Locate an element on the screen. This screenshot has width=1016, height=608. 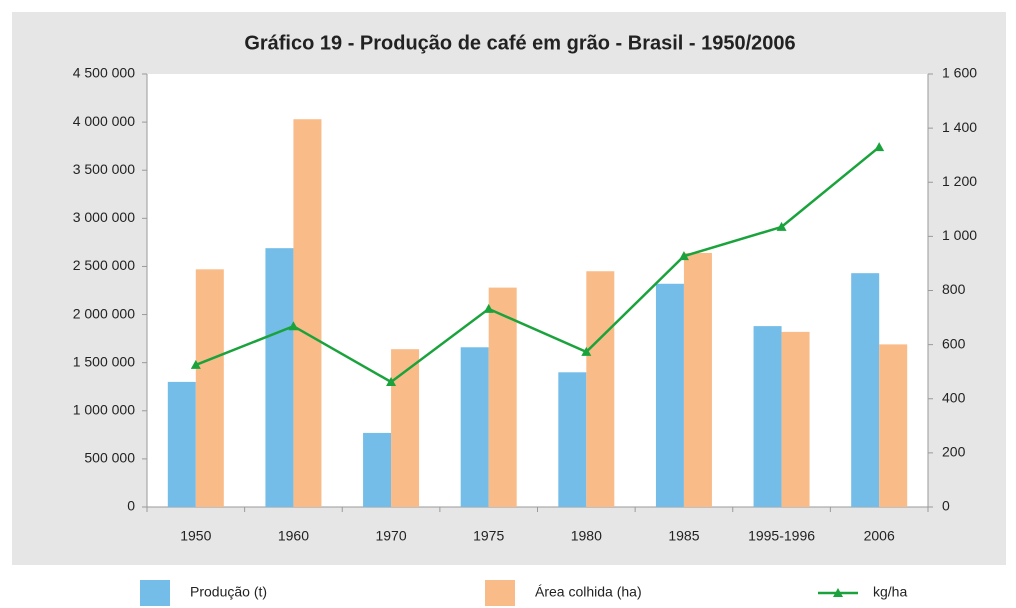
y-tick-label: 500 000 is located at coordinates (109, 458).